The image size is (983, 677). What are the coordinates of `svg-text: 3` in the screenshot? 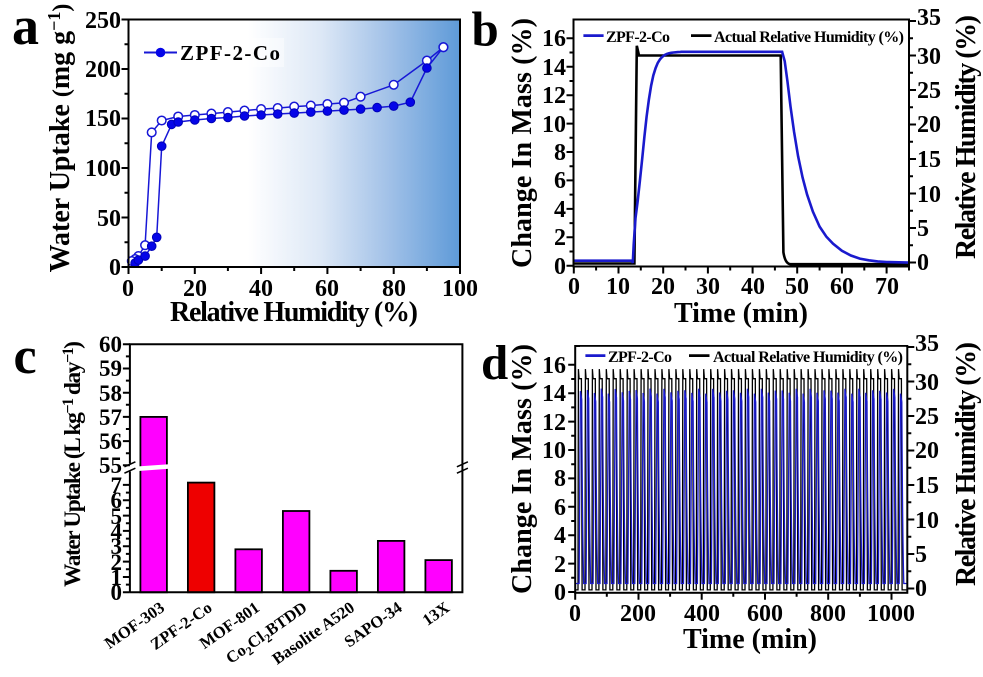 It's located at (117, 546).